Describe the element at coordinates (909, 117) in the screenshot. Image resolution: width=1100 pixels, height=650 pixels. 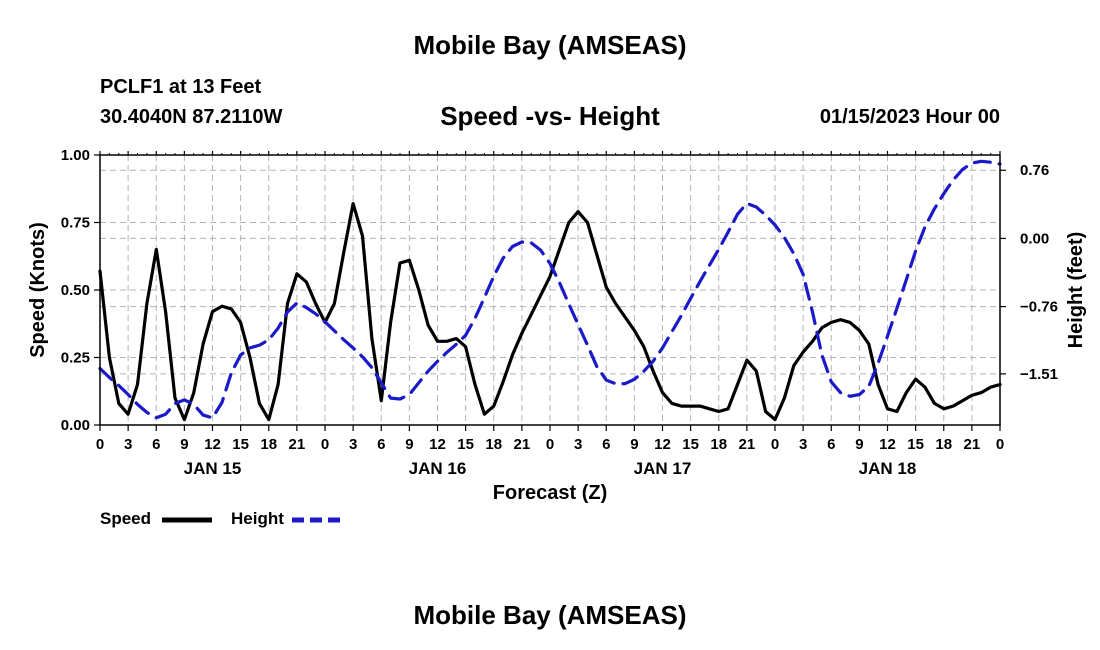
I see `forecast-datetime: 01/15/2023 Hour 00` at that location.